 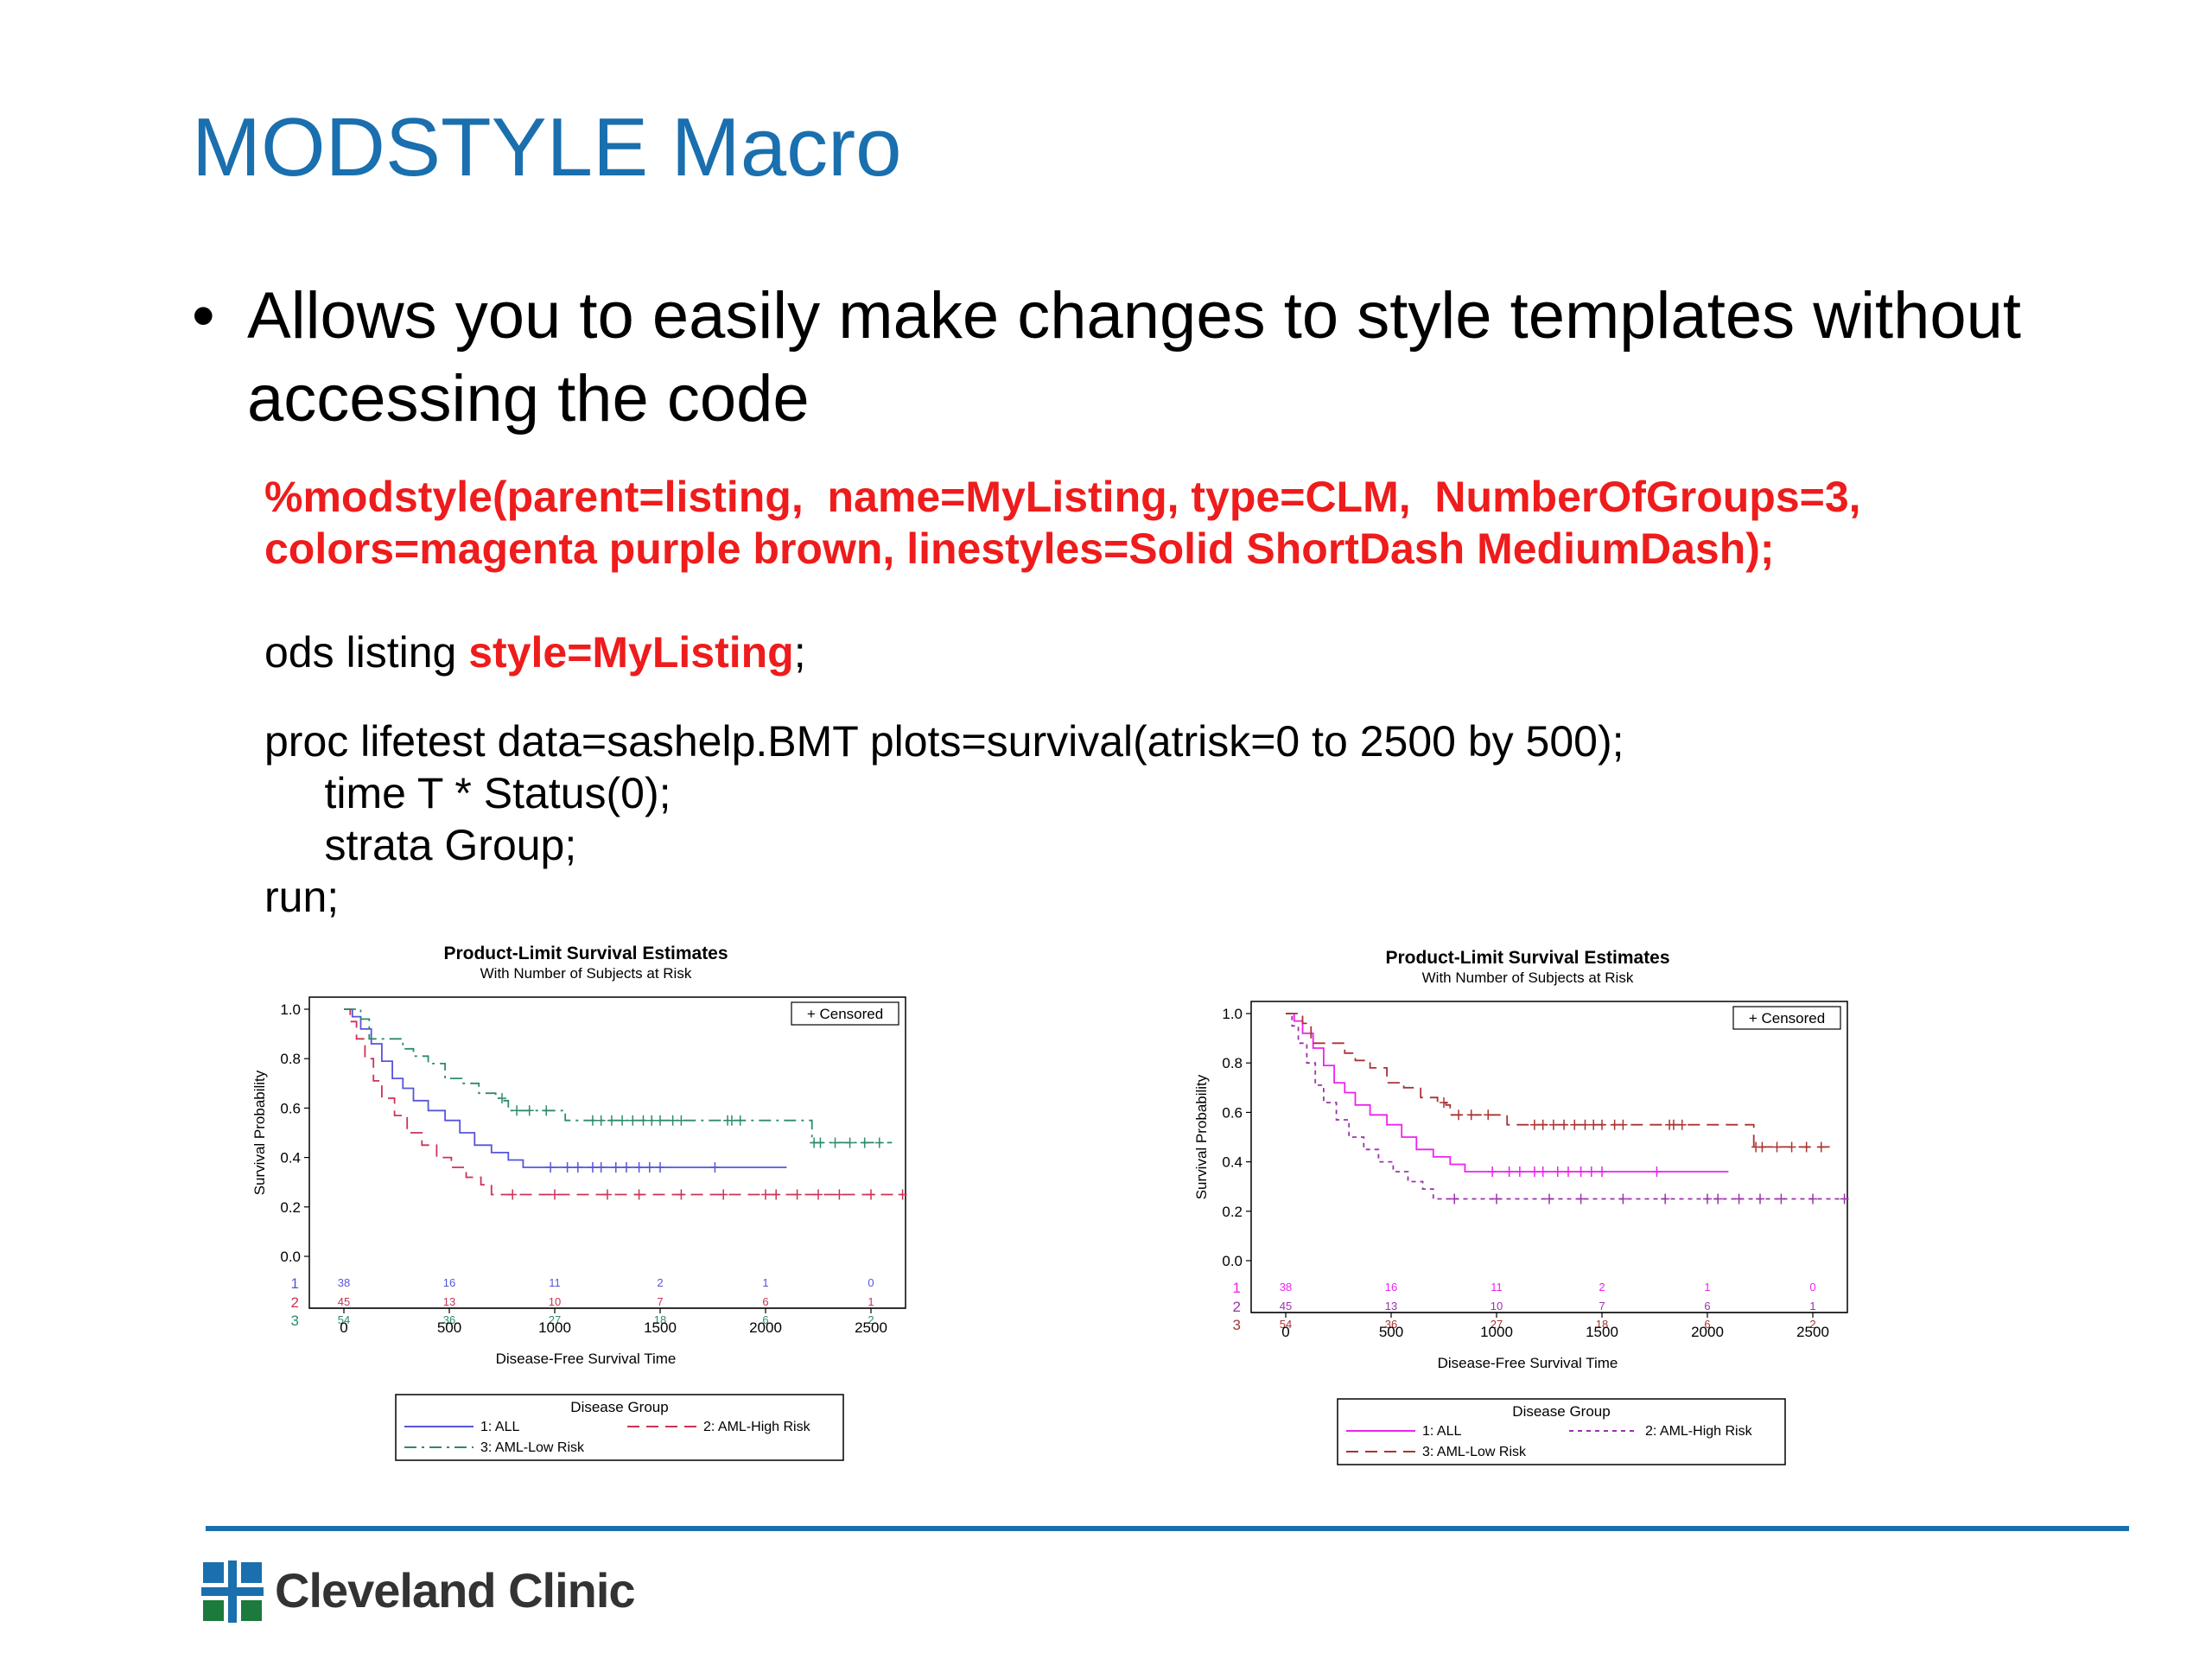 What do you see at coordinates (1812, 1287) in the screenshot?
I see `at-risk-count: 0` at bounding box center [1812, 1287].